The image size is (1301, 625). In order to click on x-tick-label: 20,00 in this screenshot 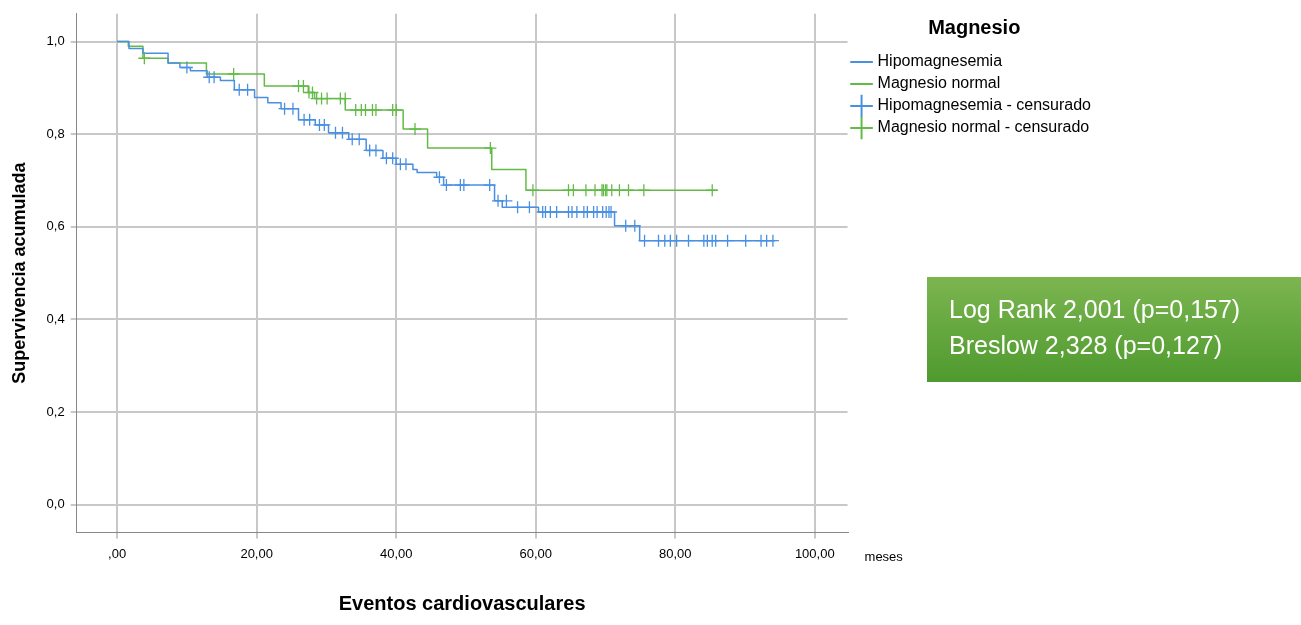, I will do `click(256, 553)`.